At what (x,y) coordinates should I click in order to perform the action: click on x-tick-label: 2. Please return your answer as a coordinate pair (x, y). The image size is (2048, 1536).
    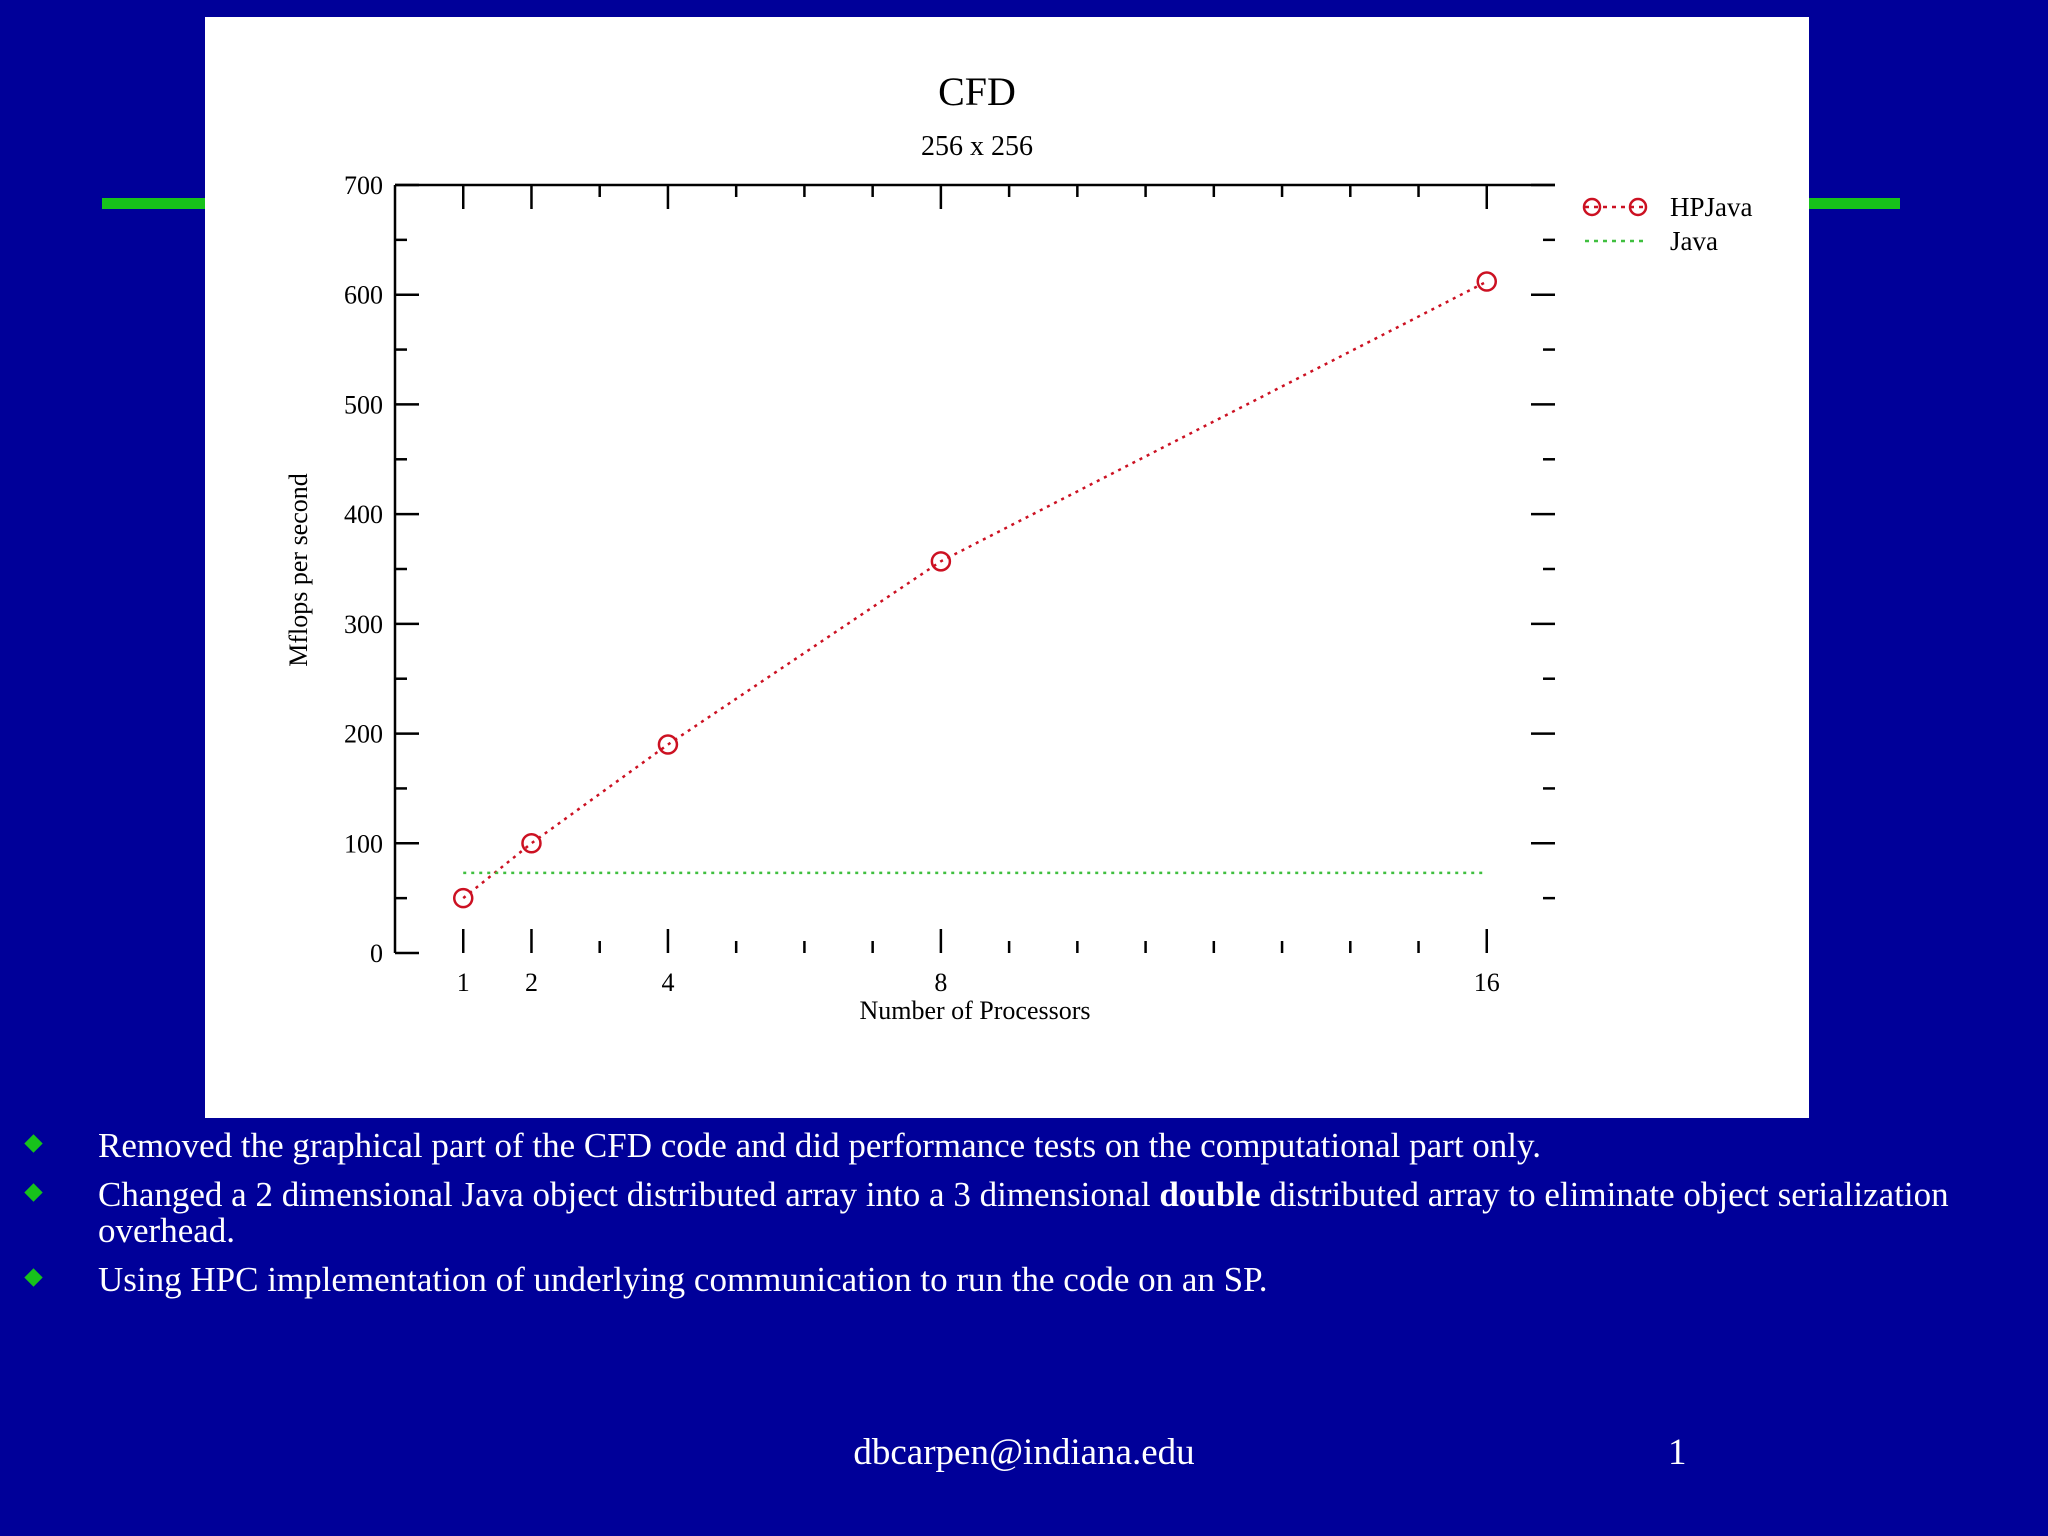
    Looking at the image, I should click on (531, 982).